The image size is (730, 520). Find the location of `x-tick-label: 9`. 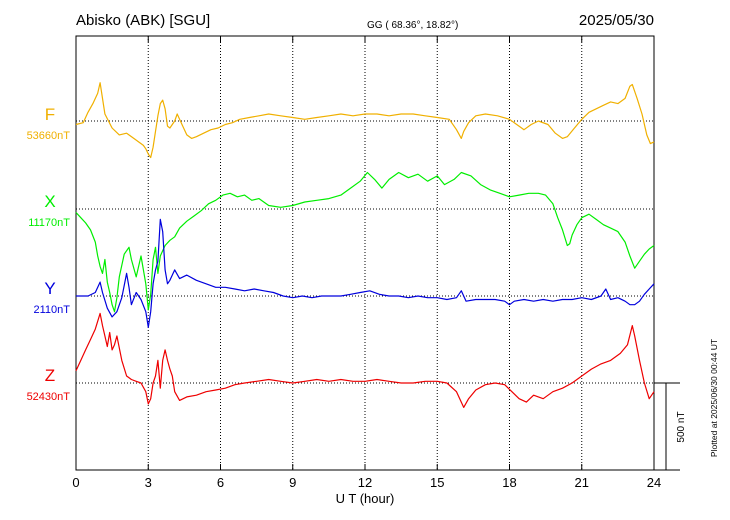

x-tick-label: 9 is located at coordinates (292, 482).